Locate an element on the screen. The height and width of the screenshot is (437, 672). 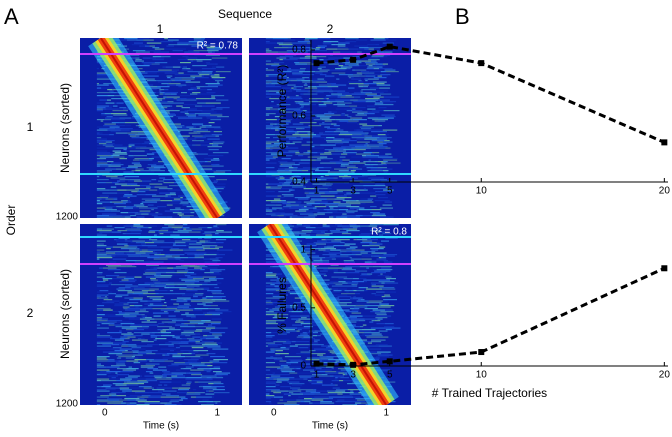
y-axis-label: Neurons (sorted) is located at coordinates (65, 314).